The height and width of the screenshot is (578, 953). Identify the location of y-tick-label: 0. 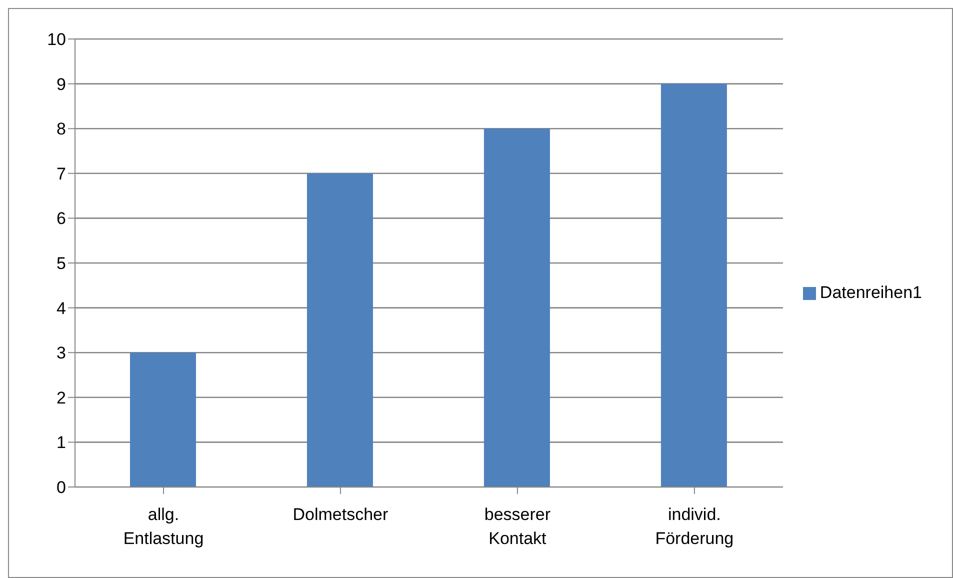
(61, 488).